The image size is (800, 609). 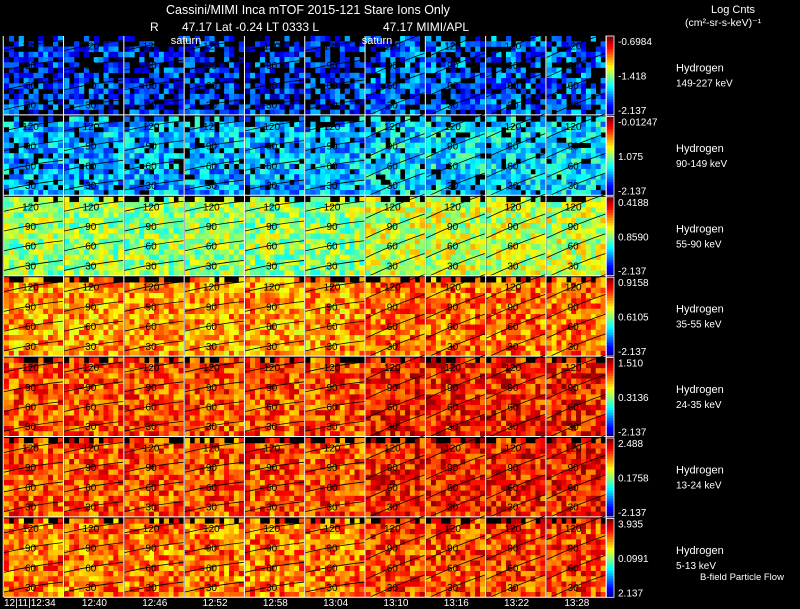 I want to click on panel-r2-c3: 120 90 60 30, so click(x=214, y=236).